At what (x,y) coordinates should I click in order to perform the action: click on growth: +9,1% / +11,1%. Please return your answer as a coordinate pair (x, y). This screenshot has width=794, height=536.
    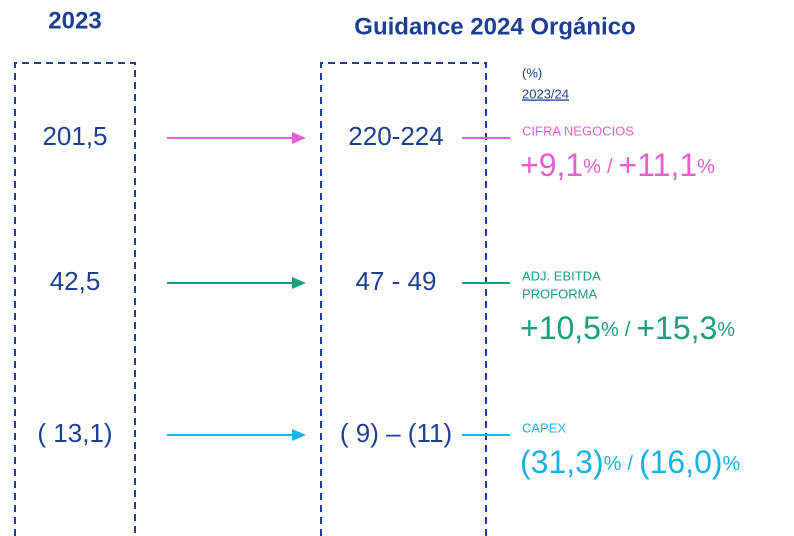
    Looking at the image, I should click on (617, 165).